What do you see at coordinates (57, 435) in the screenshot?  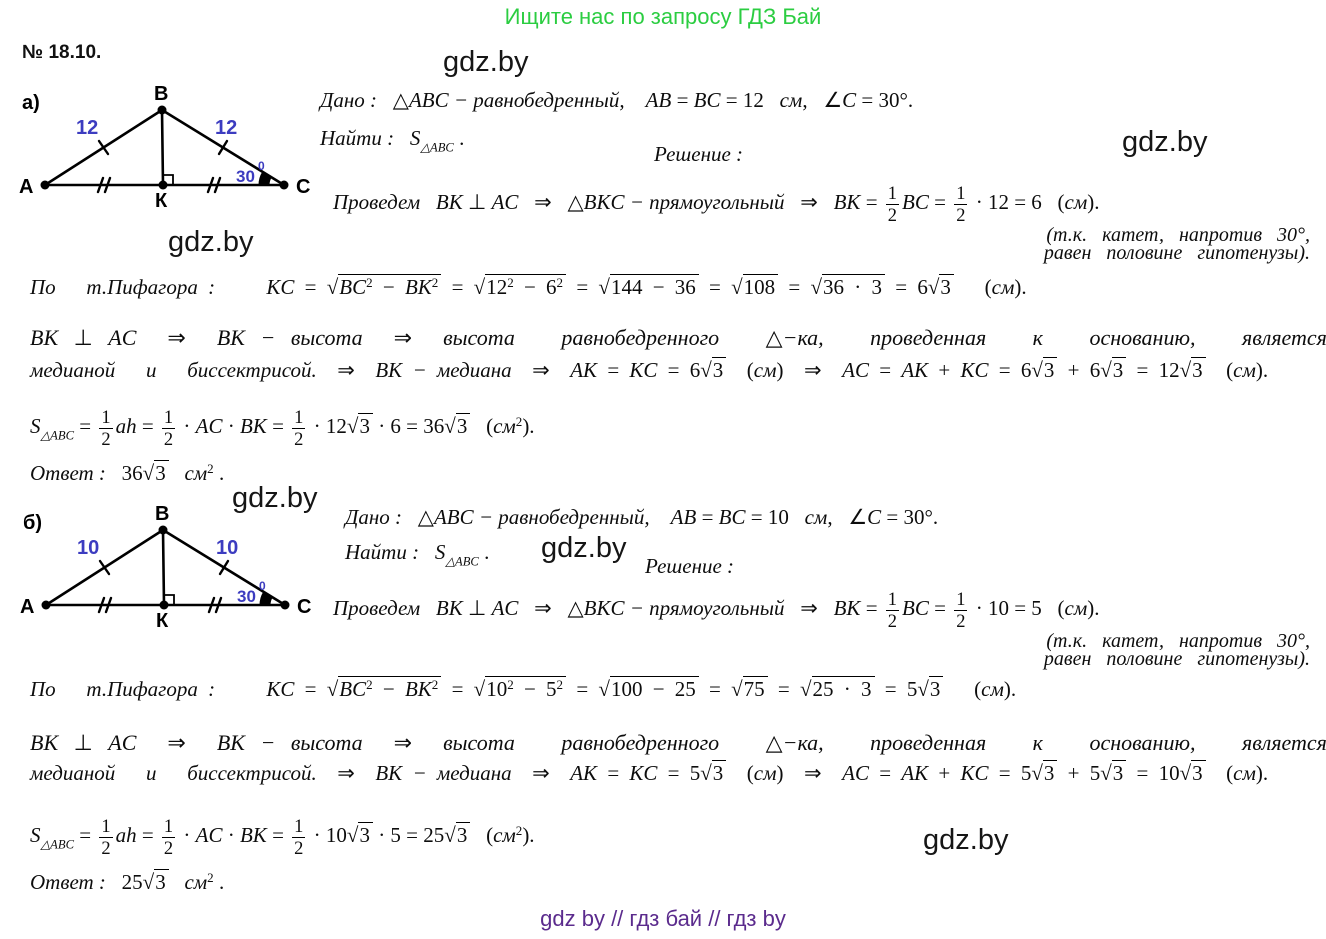 I see `math-subscript: △ABC` at bounding box center [57, 435].